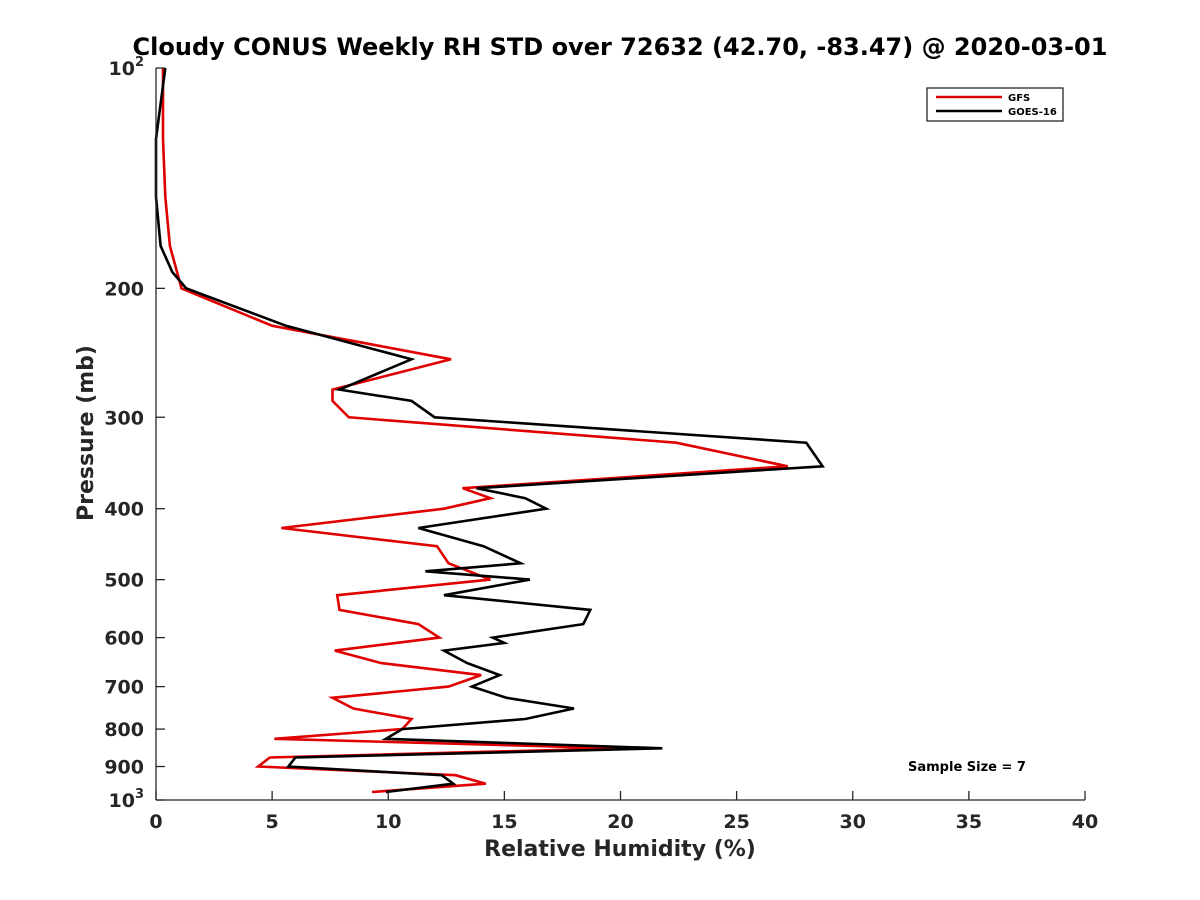 This screenshot has height=900, width=1200. Describe the element at coordinates (736, 822) in the screenshot. I see `x-tick-label: 25` at that location.